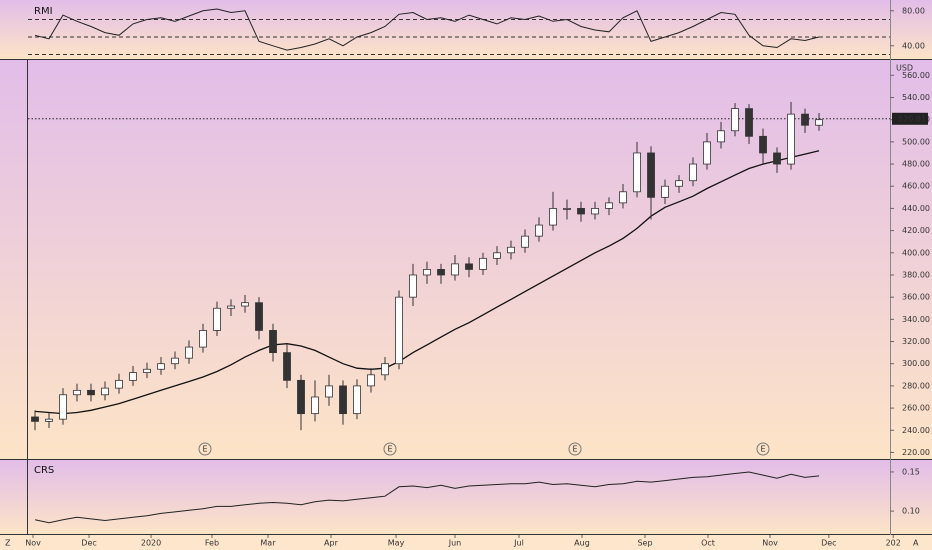 The width and height of the screenshot is (932, 550). Describe the element at coordinates (644, 543) in the screenshot. I see `x-tick-label: Sep` at that location.